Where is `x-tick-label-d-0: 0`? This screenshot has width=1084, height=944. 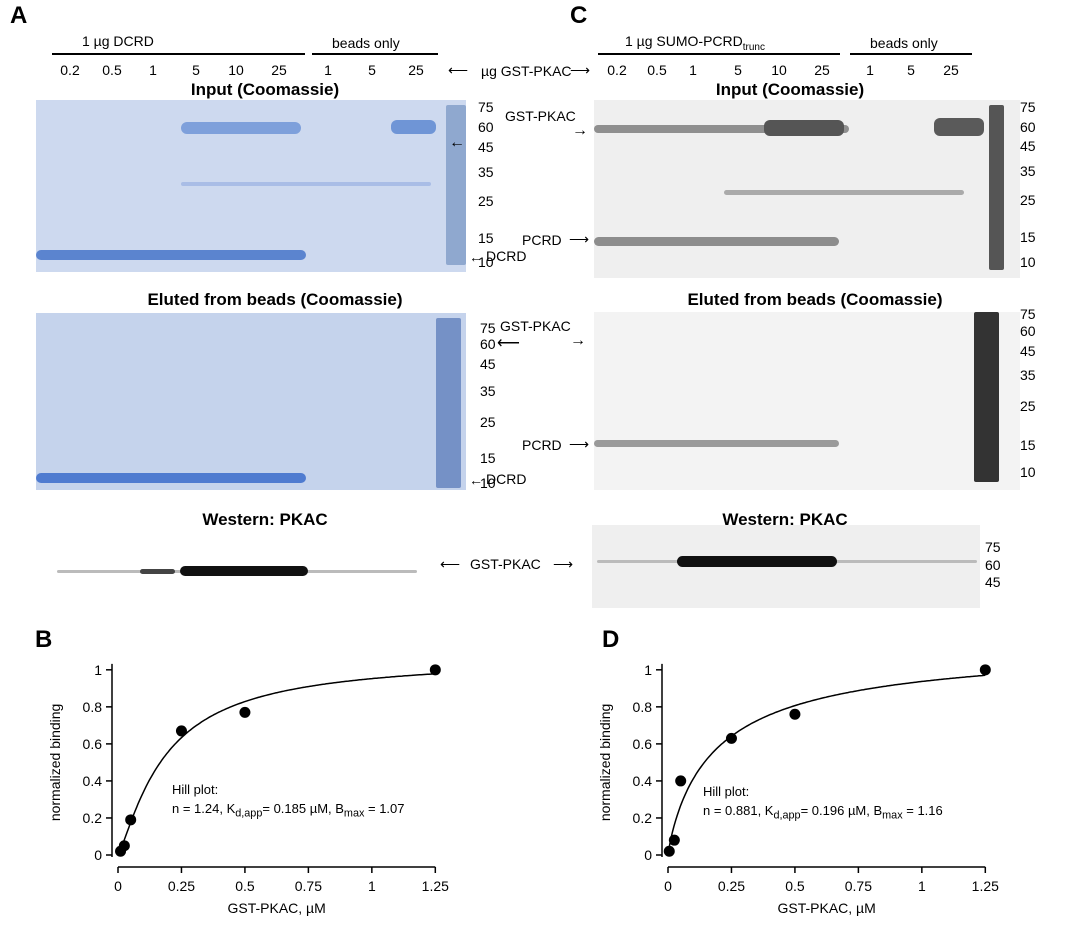
x-tick-label-d-0: 0 is located at coordinates (668, 886).